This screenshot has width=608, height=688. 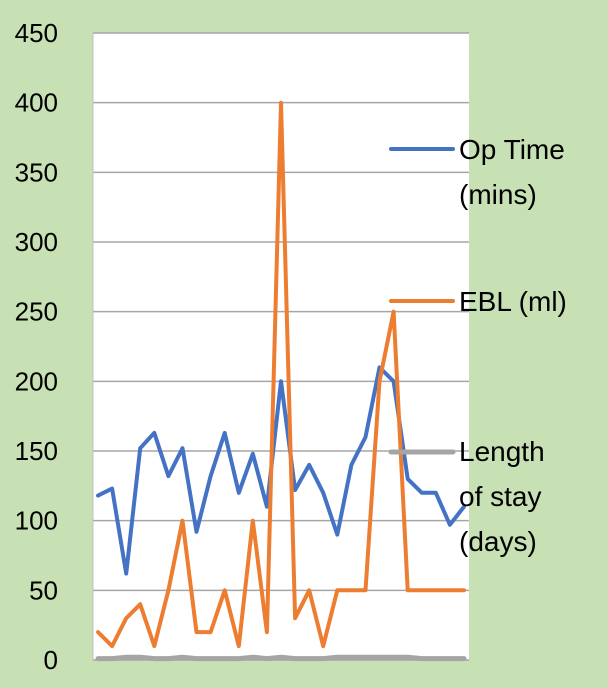 I want to click on y-tick-label-100: 100, so click(x=36, y=521).